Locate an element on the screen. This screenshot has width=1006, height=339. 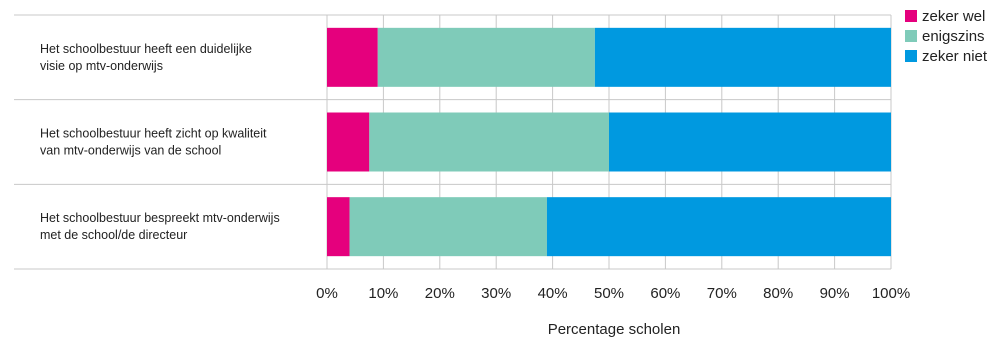
legend-label: enigszins is located at coordinates (953, 36).